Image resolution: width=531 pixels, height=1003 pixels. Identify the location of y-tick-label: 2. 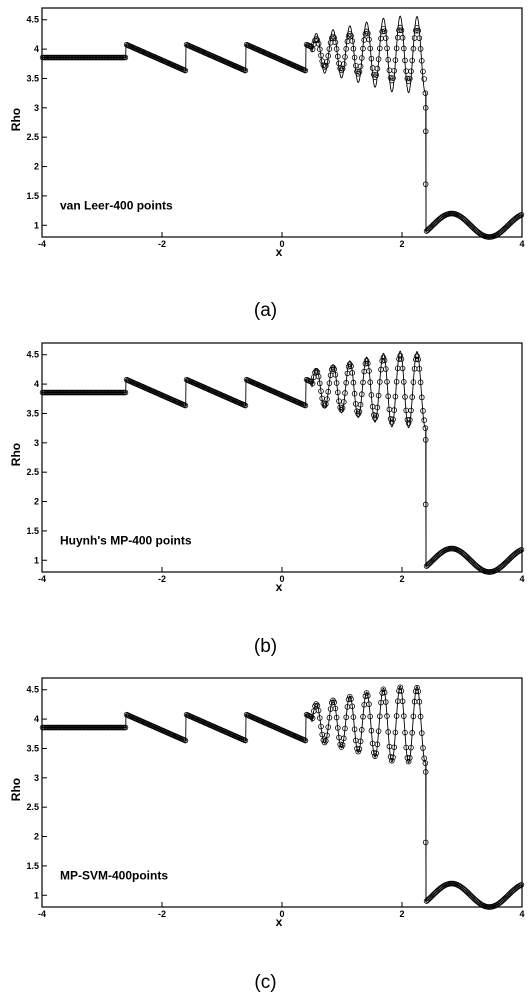
(36, 502).